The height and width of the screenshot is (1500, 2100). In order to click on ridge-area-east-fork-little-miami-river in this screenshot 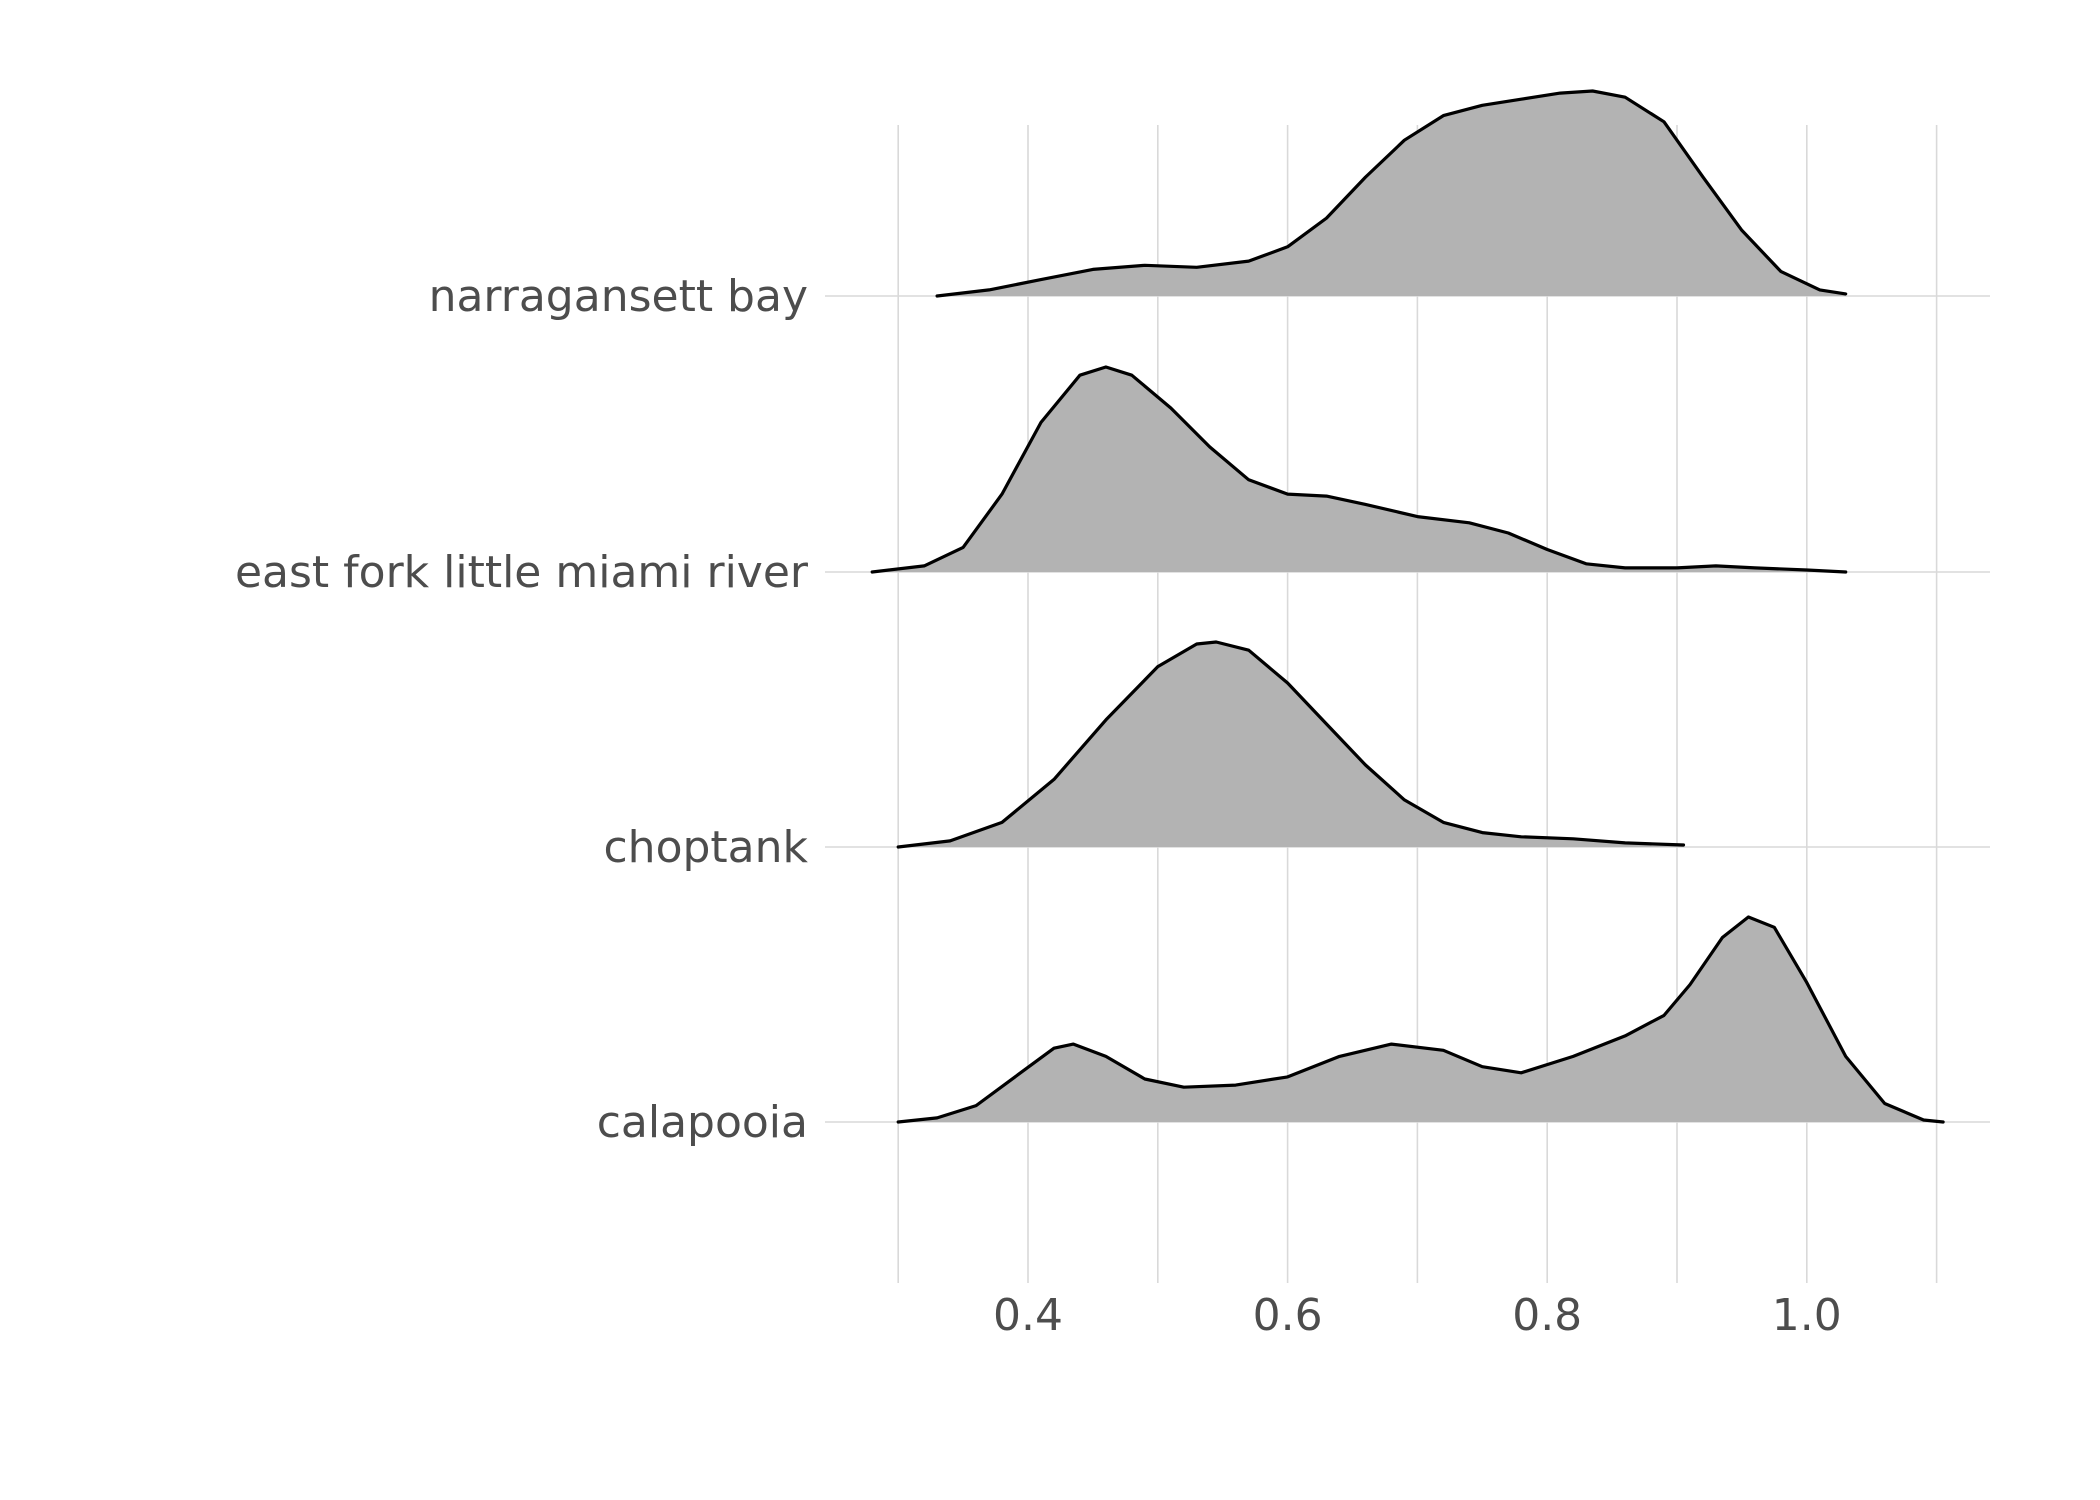, I will do `click(1359, 469)`.